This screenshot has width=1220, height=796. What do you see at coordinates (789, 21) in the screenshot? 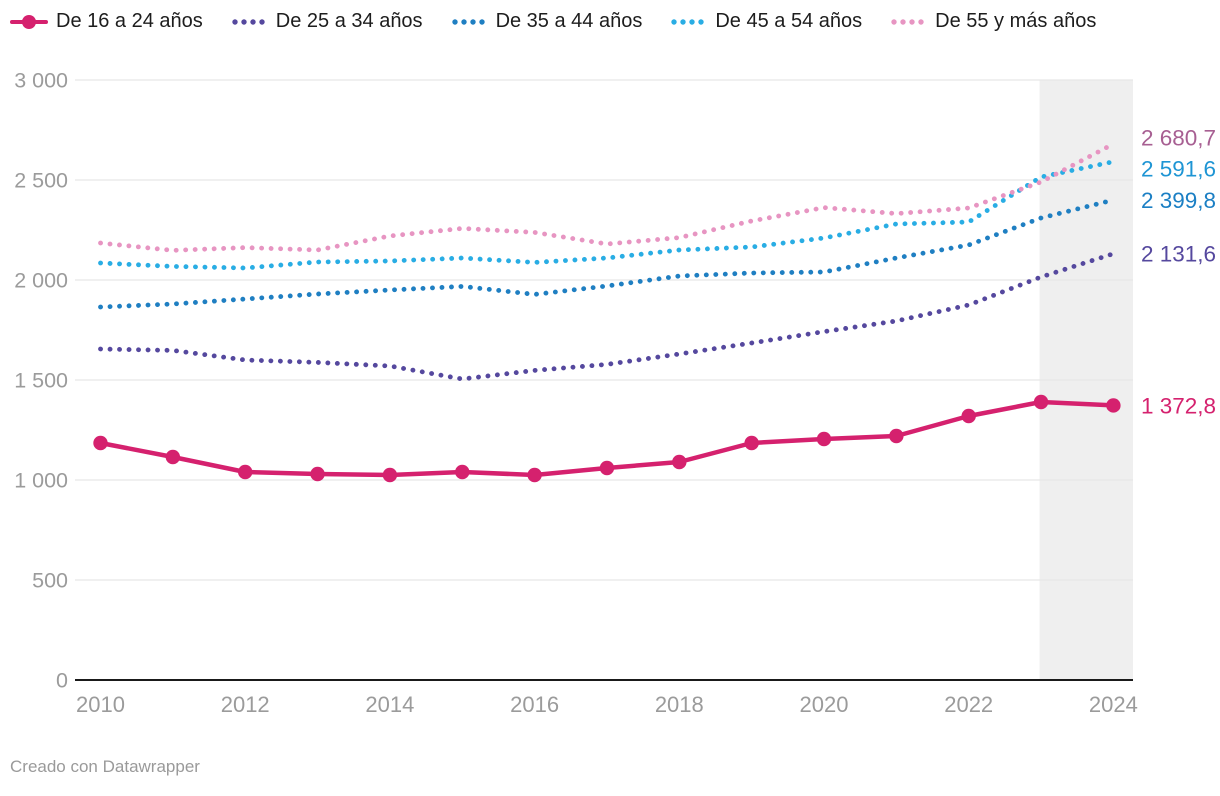
I see `legend-item-label: De 45 a 54 años` at bounding box center [789, 21].